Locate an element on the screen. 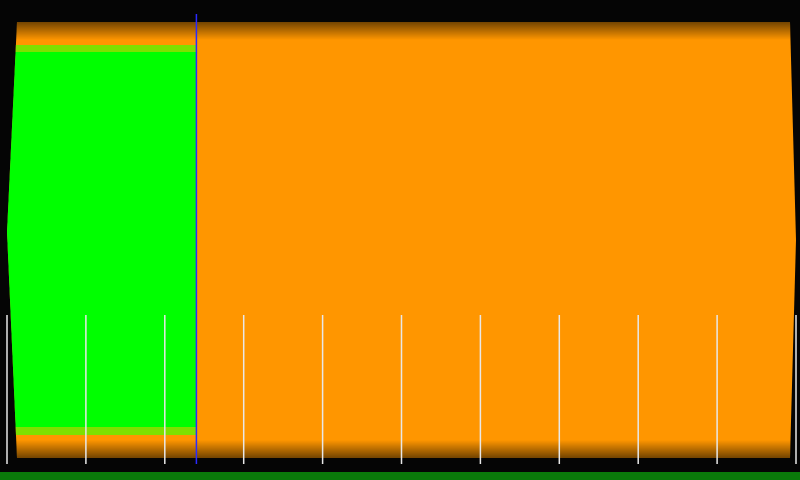  progress-edge-bottom is located at coordinates (102, 431).